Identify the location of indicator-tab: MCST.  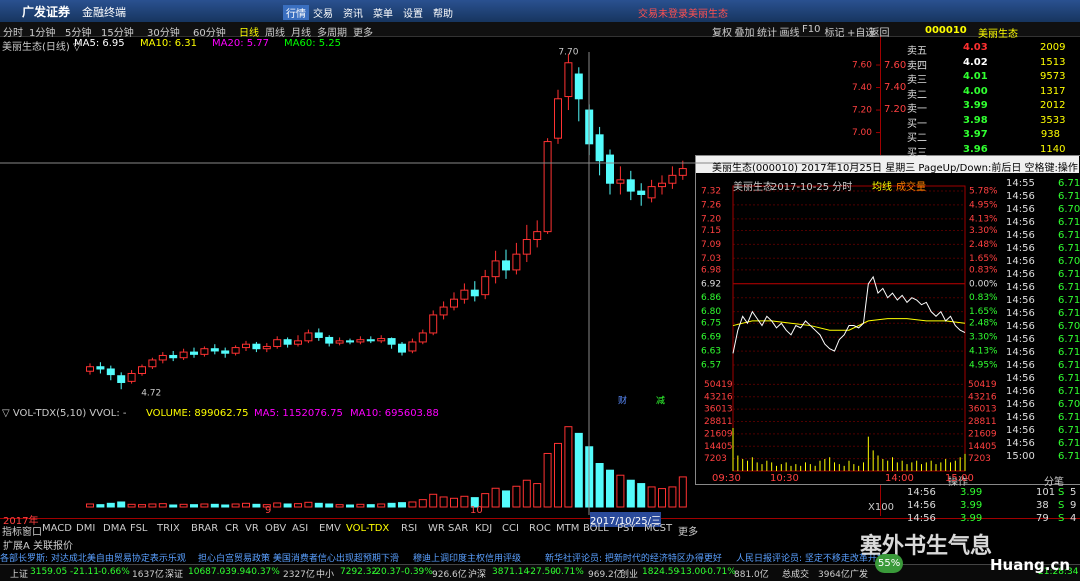
(658, 528).